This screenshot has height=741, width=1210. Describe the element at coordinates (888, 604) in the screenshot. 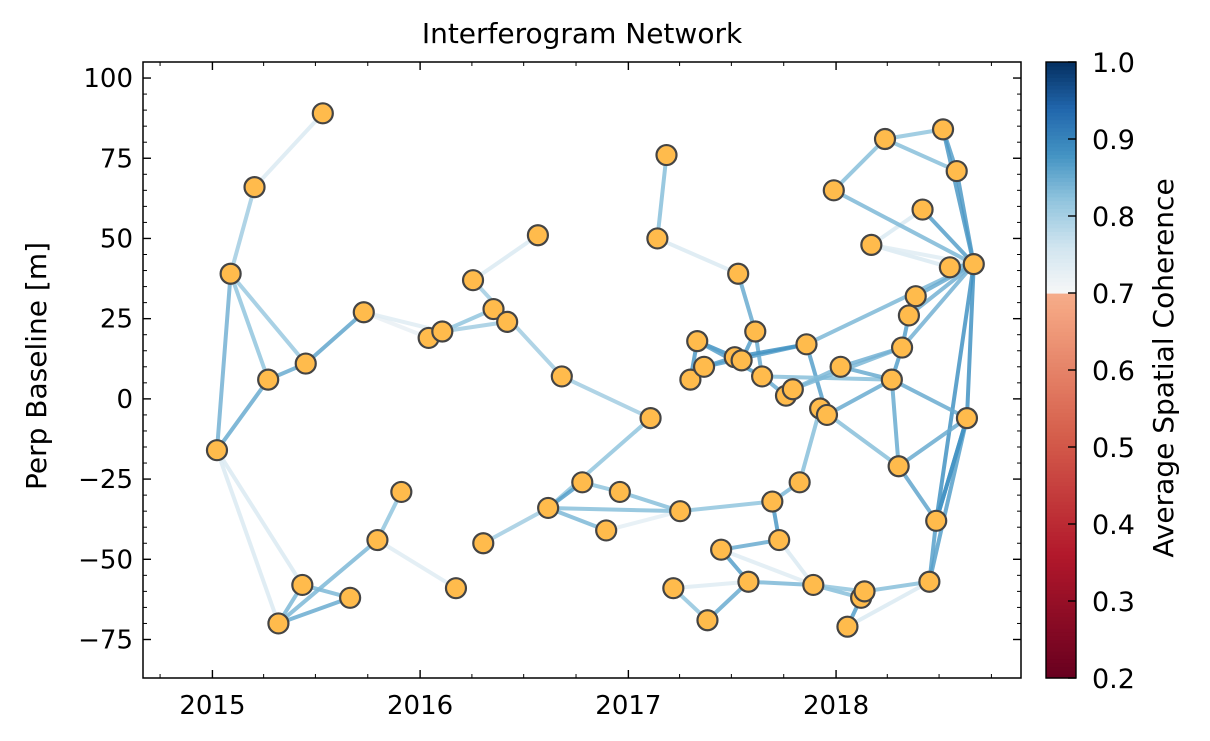

I see `pair-edge-BA-BL` at that location.